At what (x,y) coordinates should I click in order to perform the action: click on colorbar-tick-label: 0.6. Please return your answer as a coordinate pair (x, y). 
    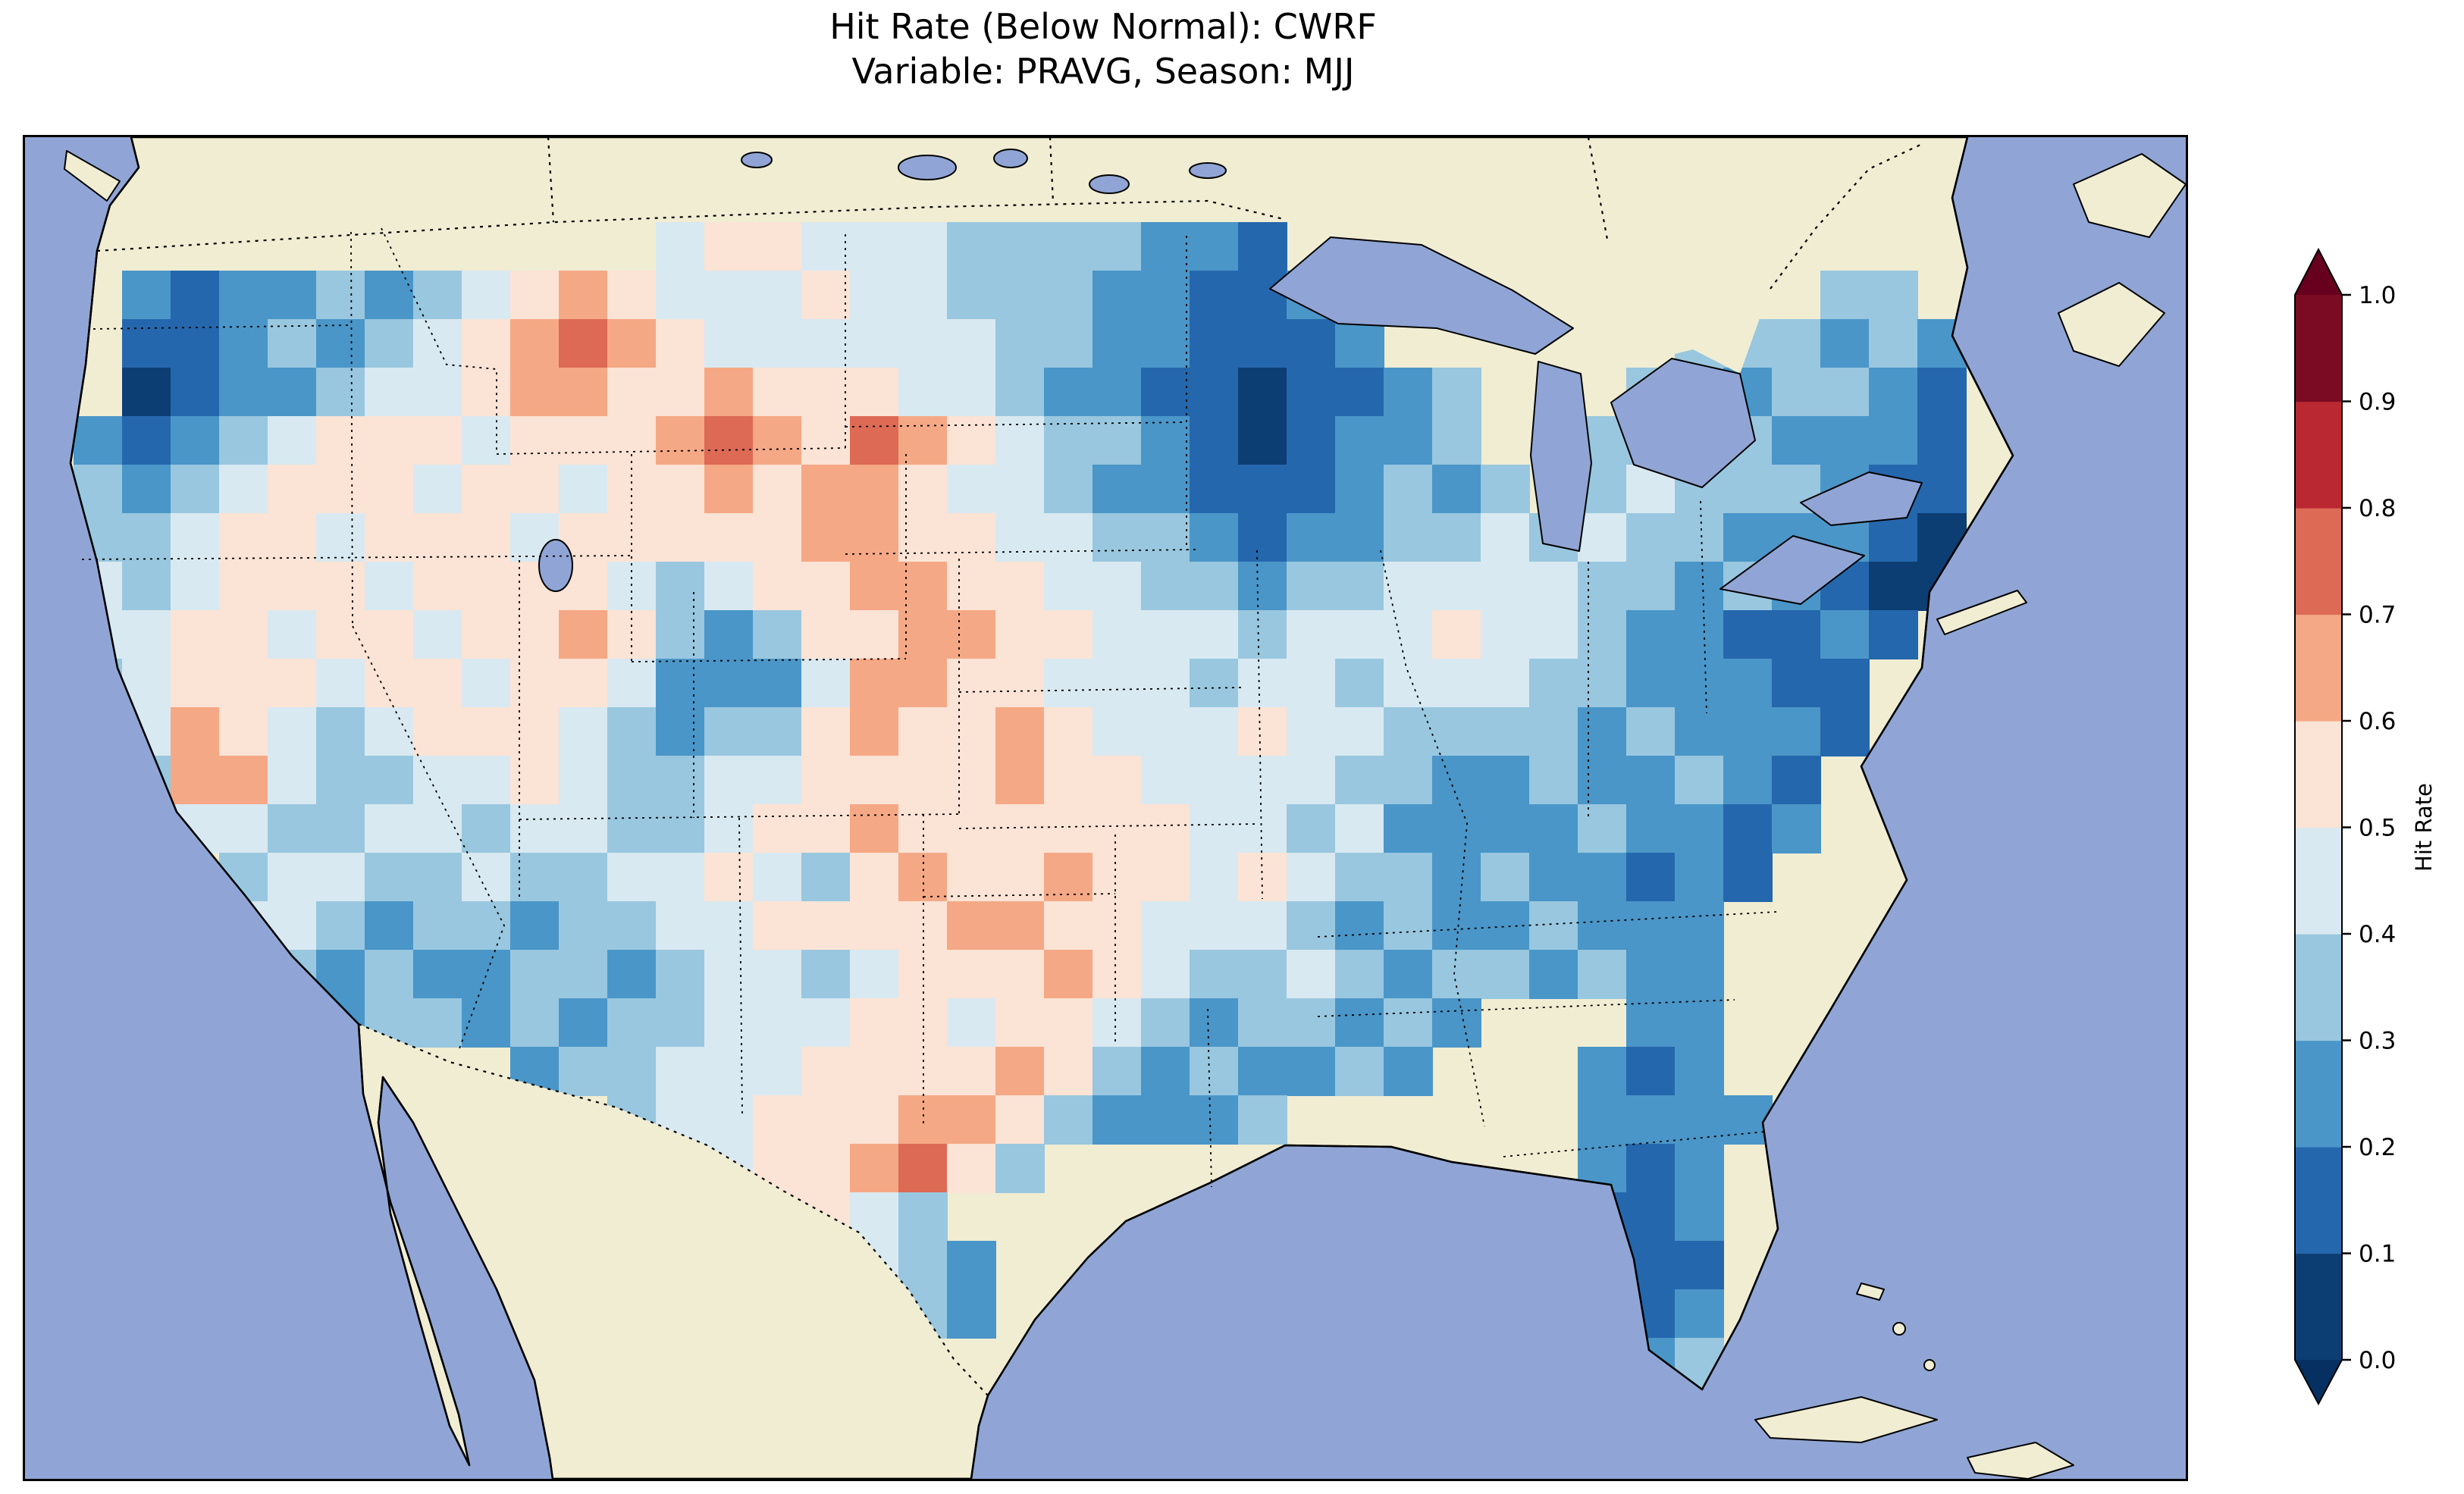
    Looking at the image, I should click on (2377, 721).